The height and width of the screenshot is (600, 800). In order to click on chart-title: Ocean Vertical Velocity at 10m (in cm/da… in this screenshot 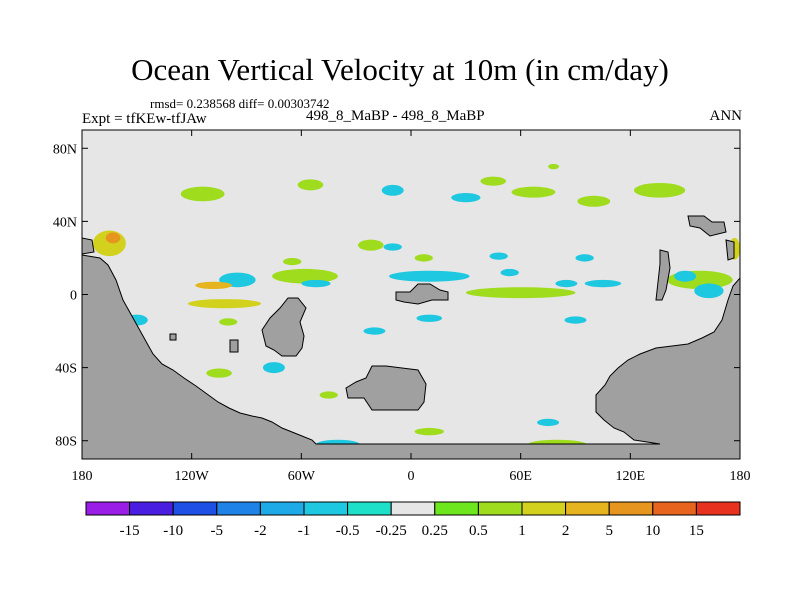, I will do `click(400, 69)`.